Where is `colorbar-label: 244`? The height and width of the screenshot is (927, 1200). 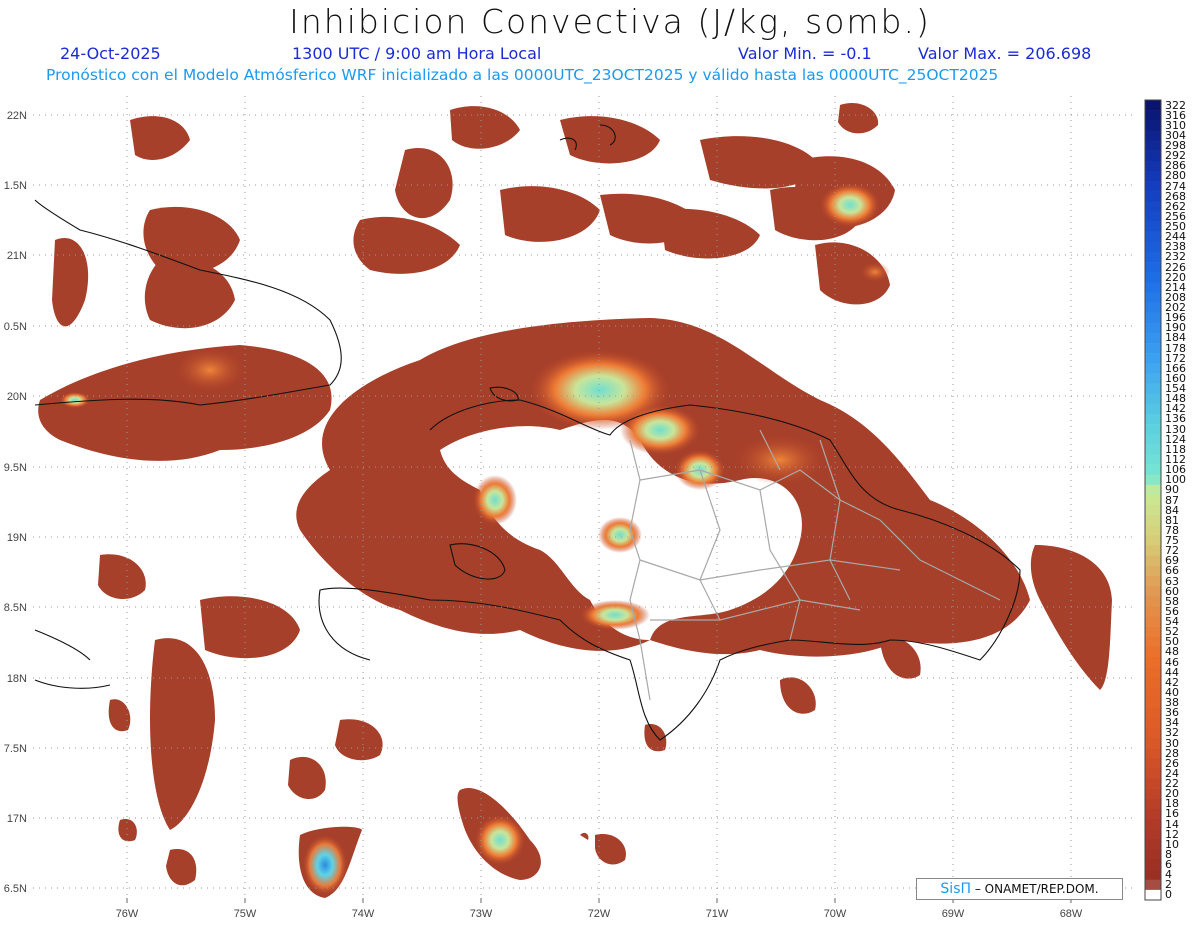
colorbar-label: 244 is located at coordinates (1175, 237).